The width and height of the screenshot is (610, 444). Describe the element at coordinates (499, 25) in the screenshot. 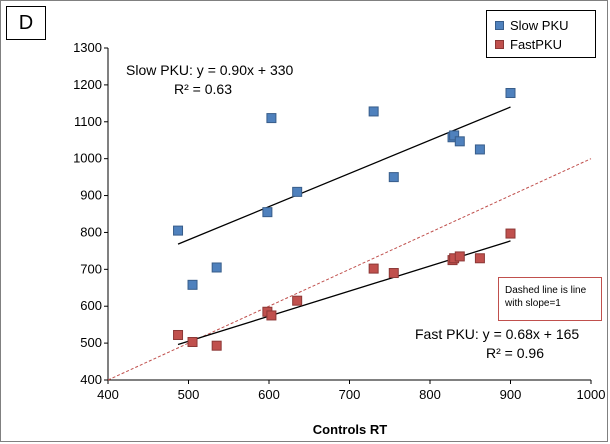

I see `legend-swatch-slow-pku` at that location.